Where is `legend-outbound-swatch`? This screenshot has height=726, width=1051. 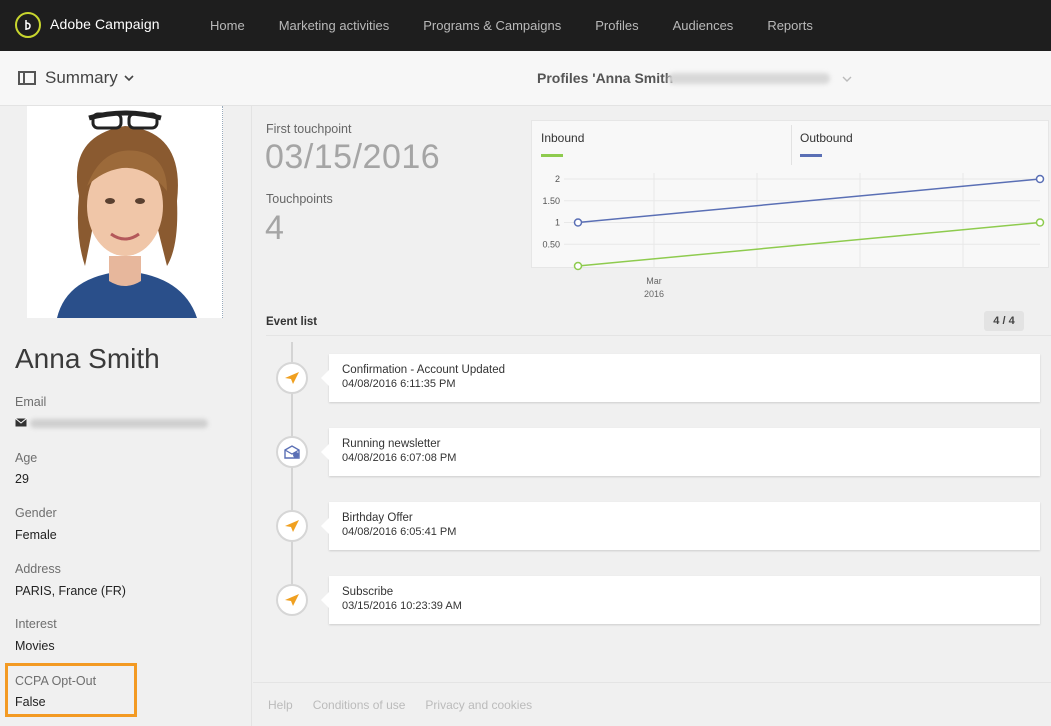
legend-outbound-swatch is located at coordinates (811, 155).